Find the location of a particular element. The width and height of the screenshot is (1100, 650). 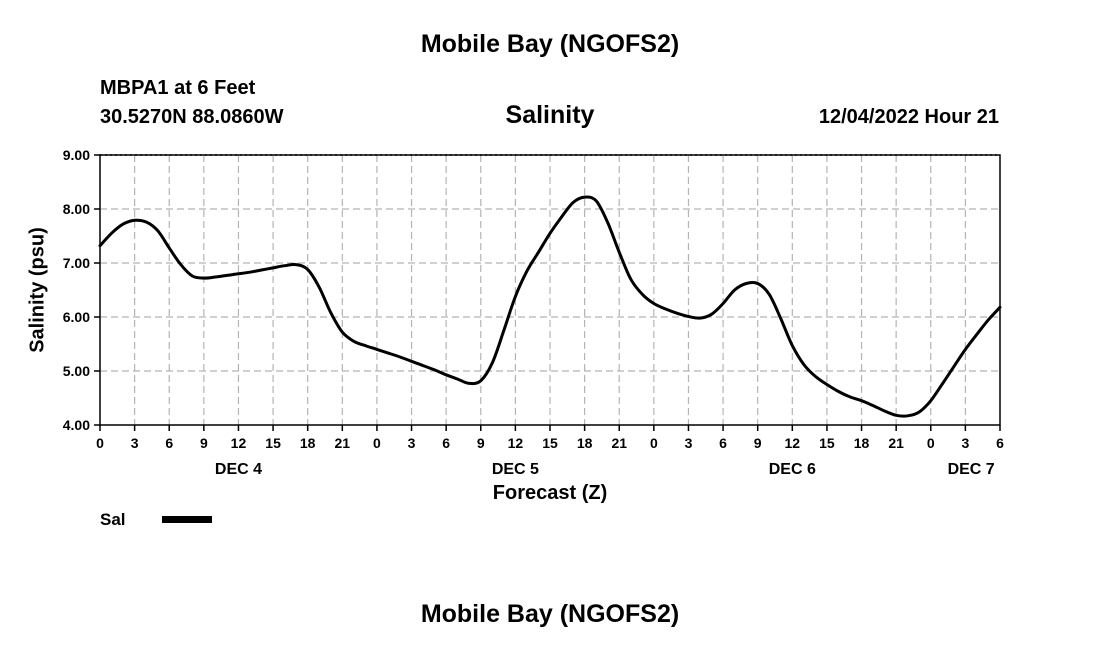

y-tick-label: 8.00 is located at coordinates (76, 209).